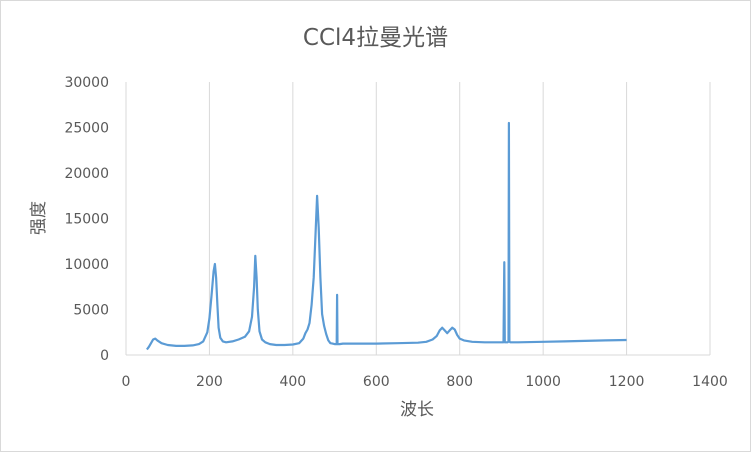  What do you see at coordinates (376, 382) in the screenshot?
I see `x-tick-label: 600` at bounding box center [376, 382].